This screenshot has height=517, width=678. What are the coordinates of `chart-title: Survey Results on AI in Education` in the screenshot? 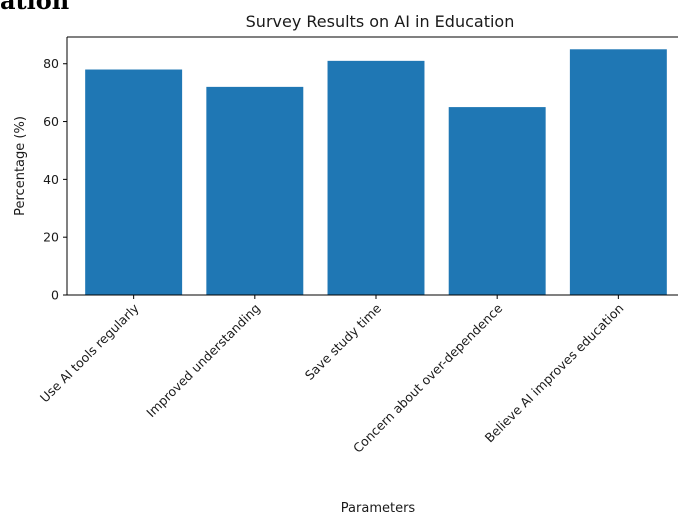 It's located at (380, 21).